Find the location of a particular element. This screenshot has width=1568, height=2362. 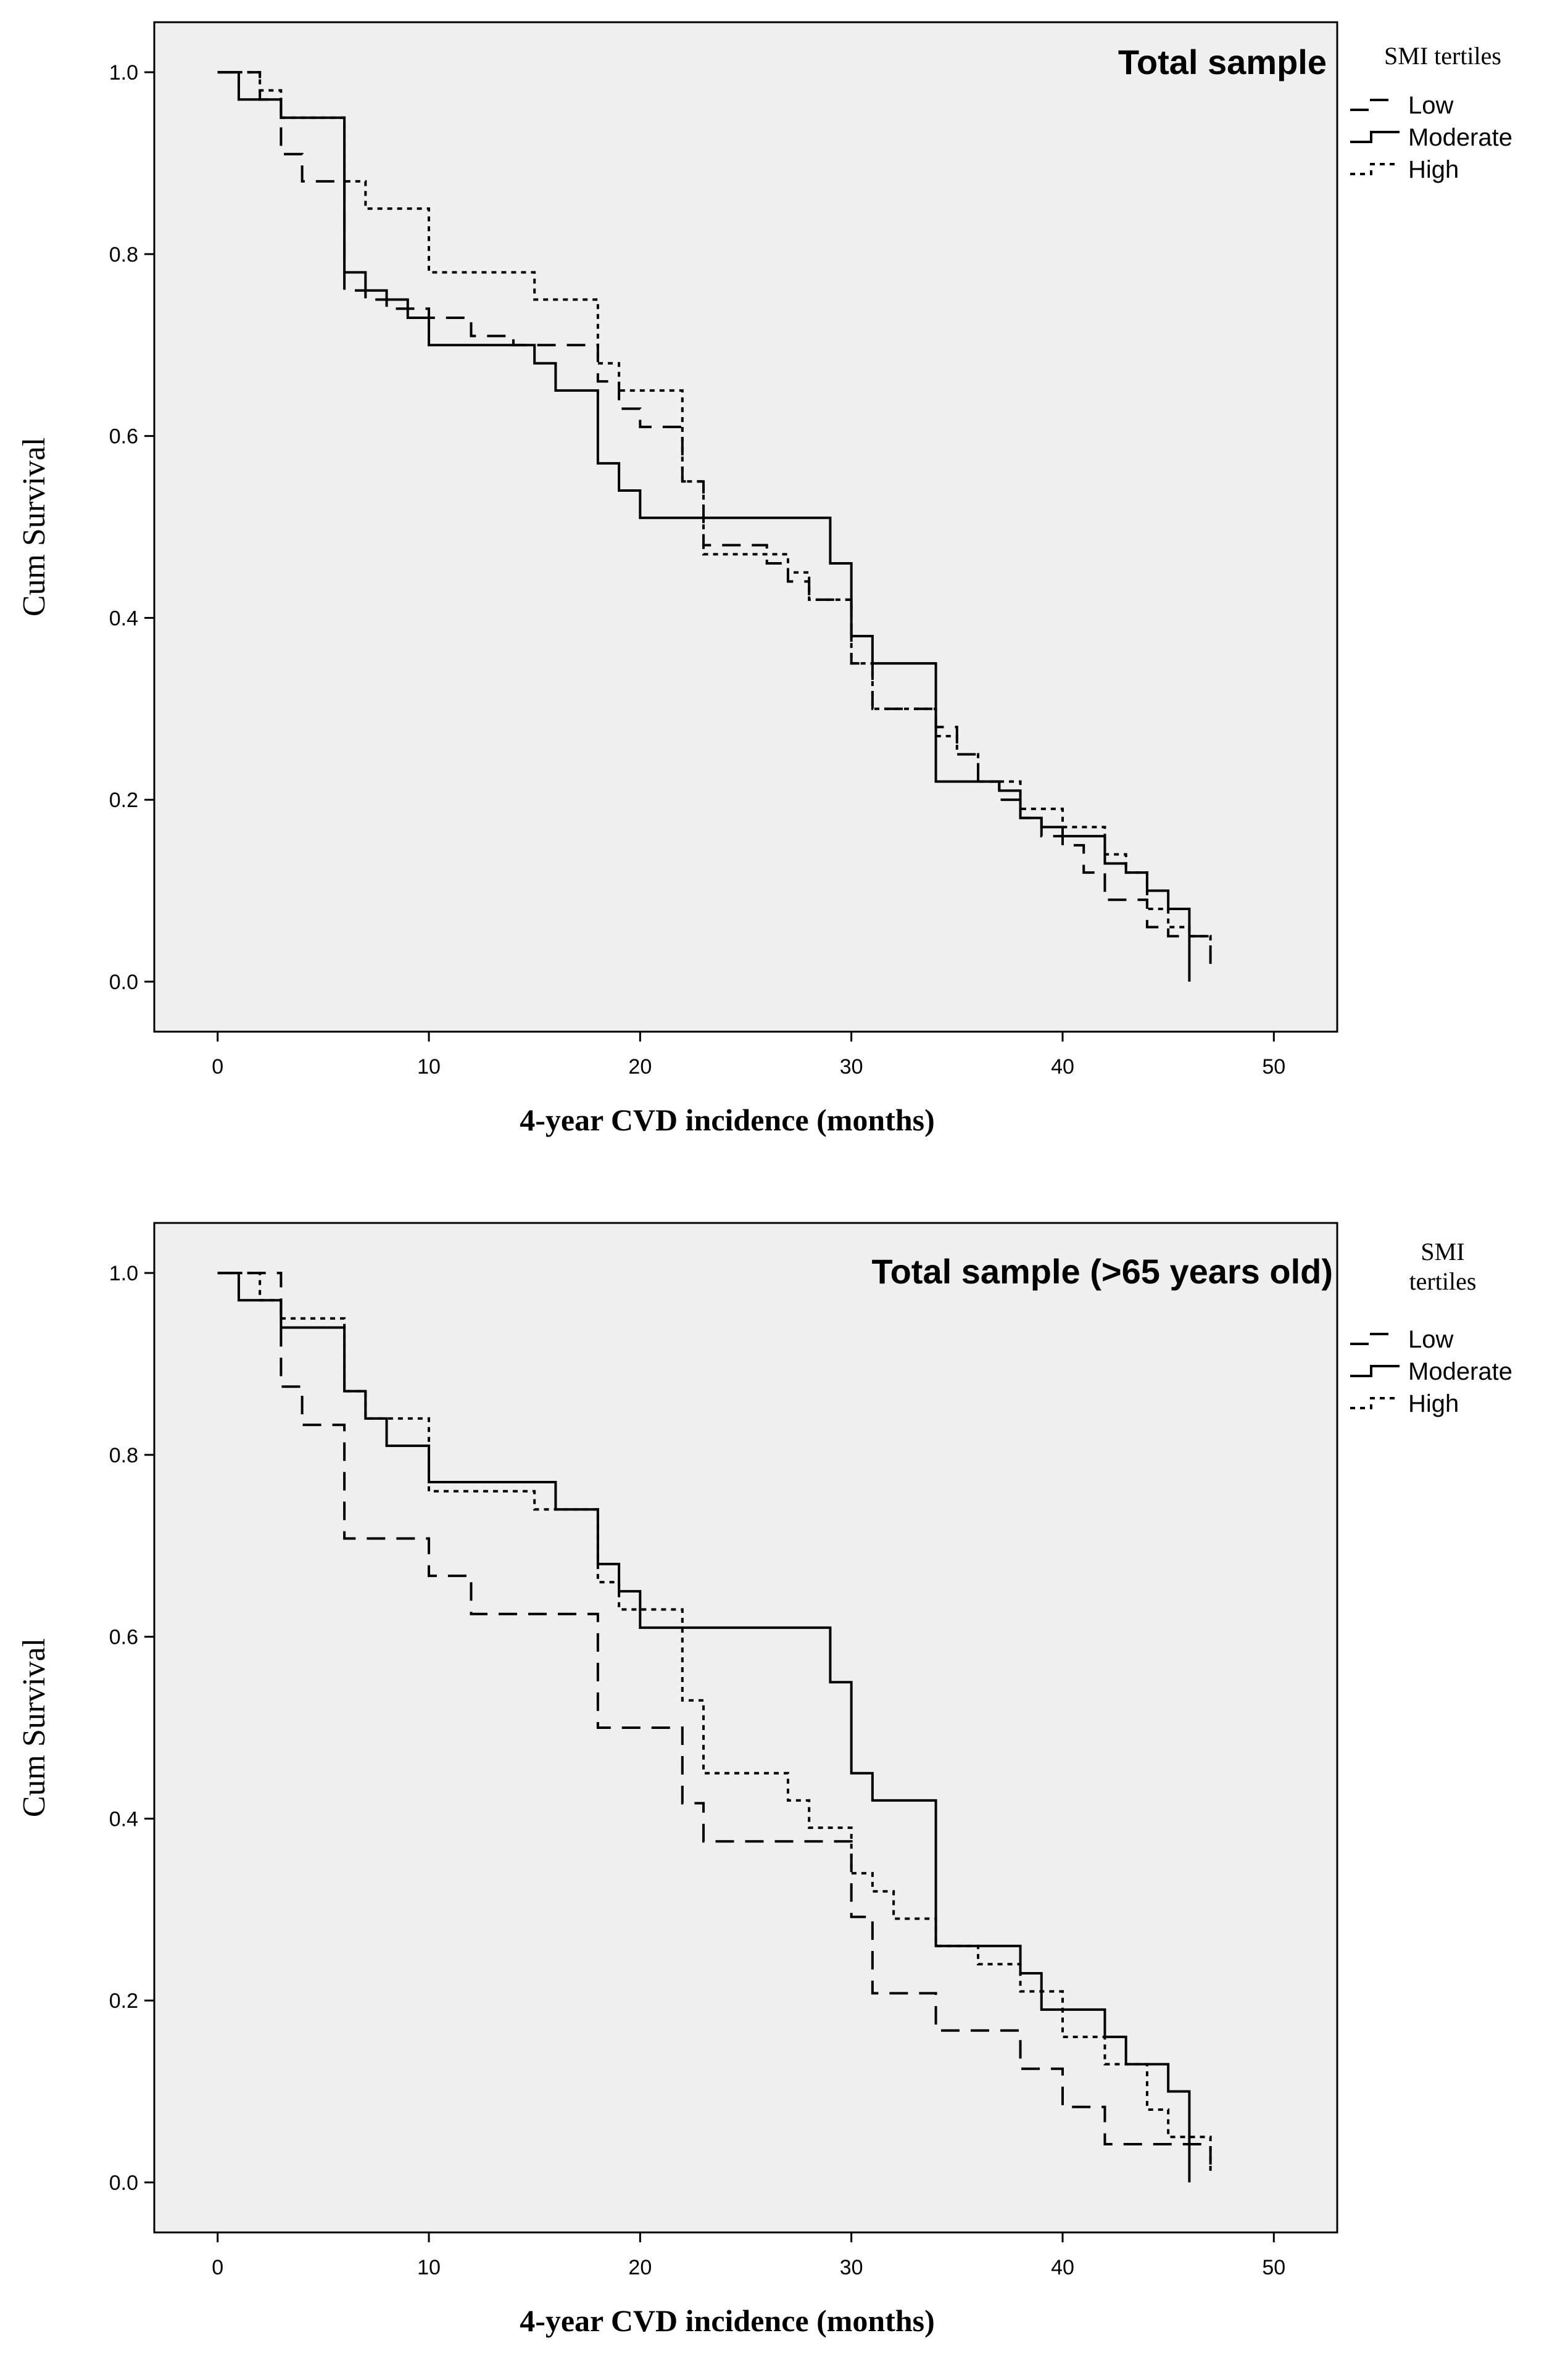

legend-title: SMI tertiles is located at coordinates (1442, 56).